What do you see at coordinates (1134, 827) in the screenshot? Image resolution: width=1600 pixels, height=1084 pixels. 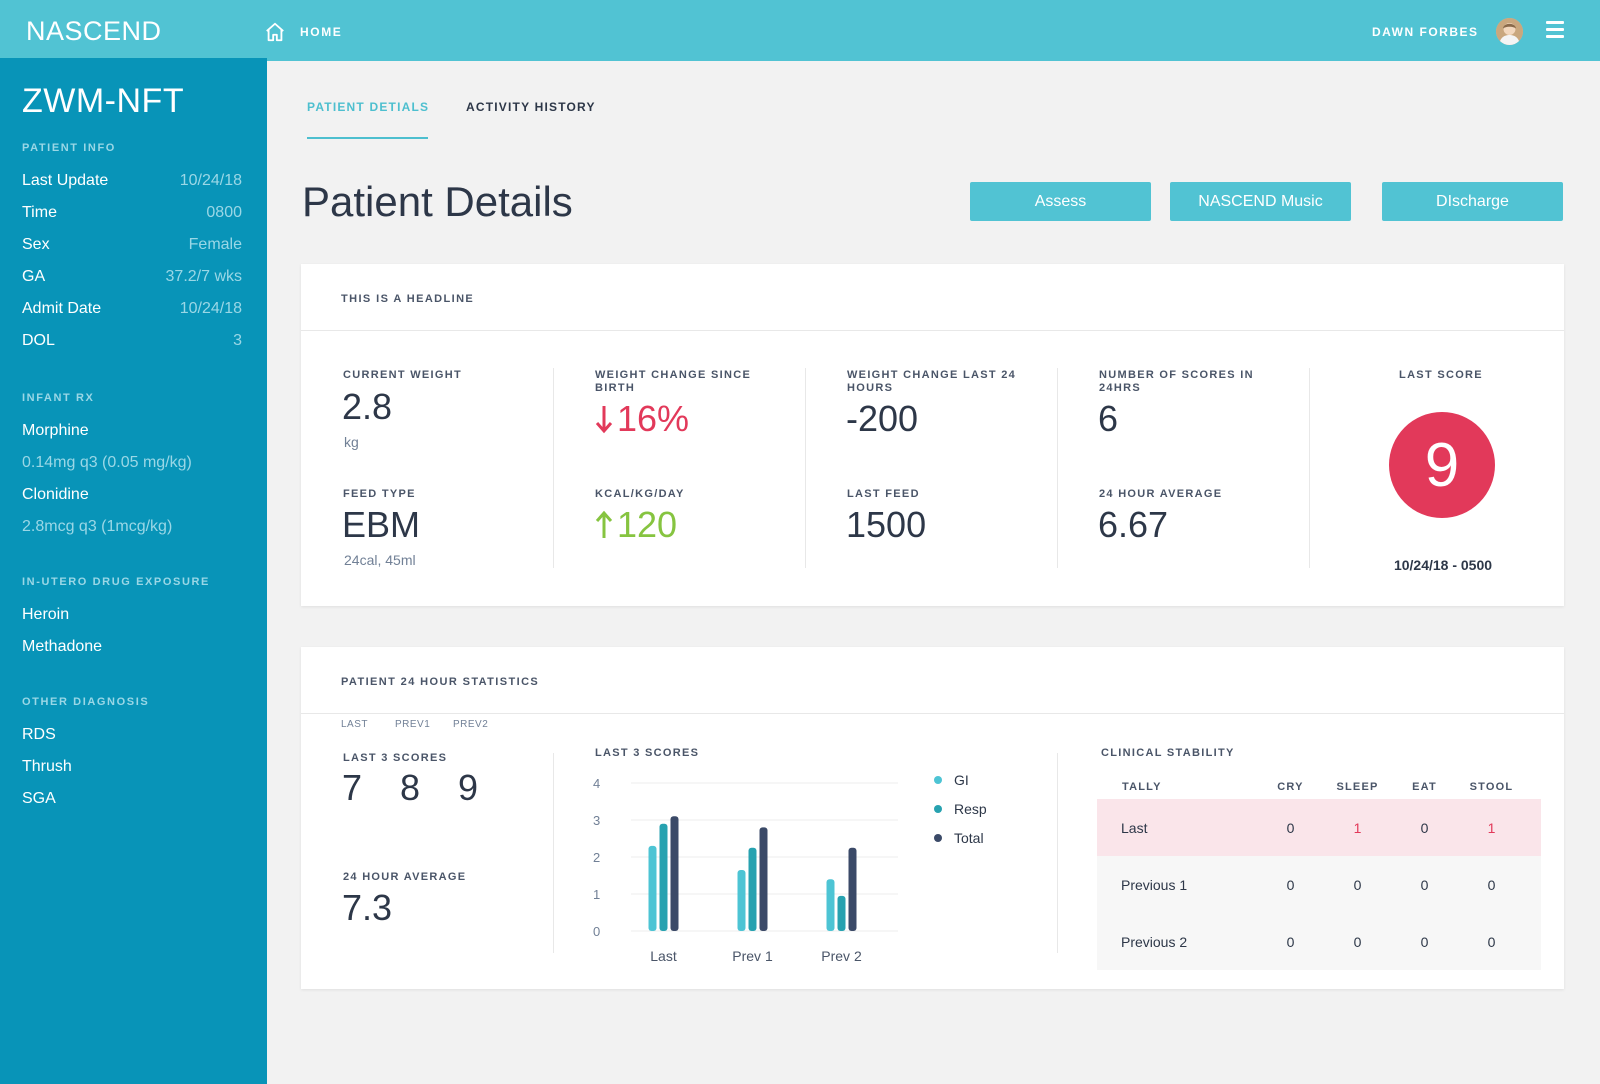 I see `row-label: Last` at bounding box center [1134, 827].